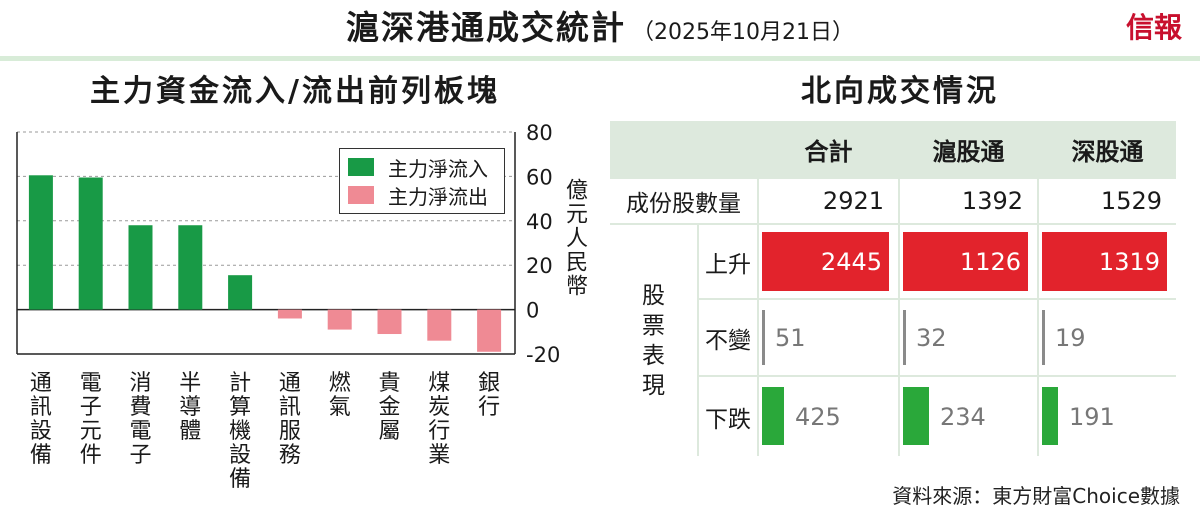 This screenshot has width=1200, height=513. What do you see at coordinates (290, 431) in the screenshot?
I see `x-tick-label: 服` at bounding box center [290, 431].